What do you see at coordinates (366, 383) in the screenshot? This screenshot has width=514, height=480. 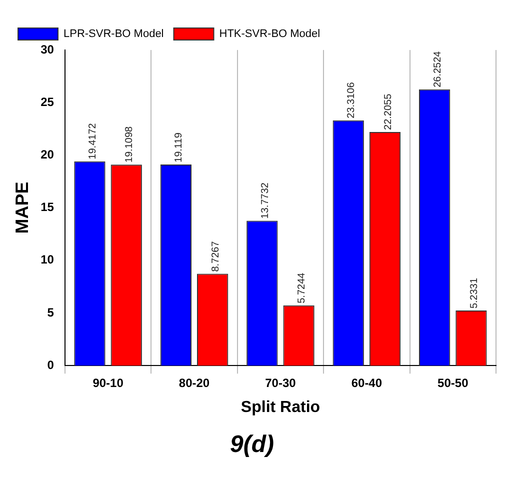 I see `x-tick-label: 60-40` at bounding box center [366, 383].